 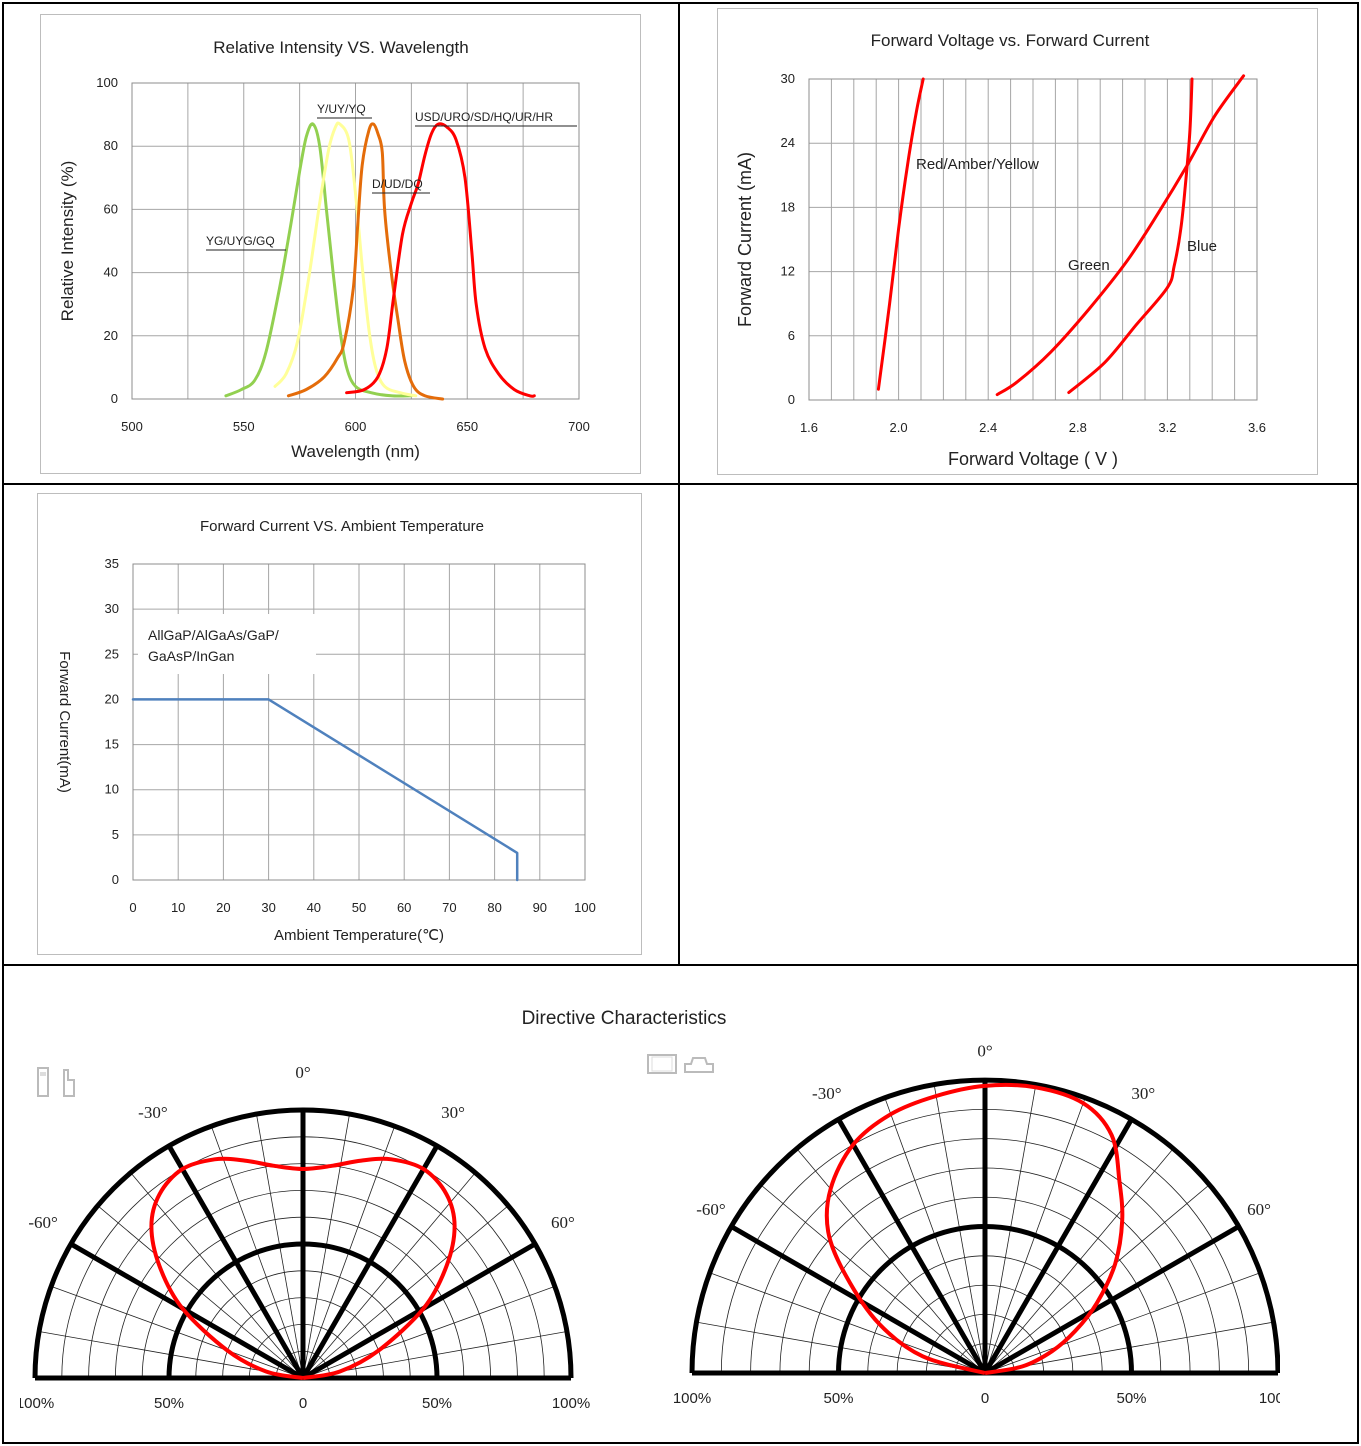 What do you see at coordinates (240, 241) in the screenshot?
I see `series-label: YG/UYG/GQ` at bounding box center [240, 241].